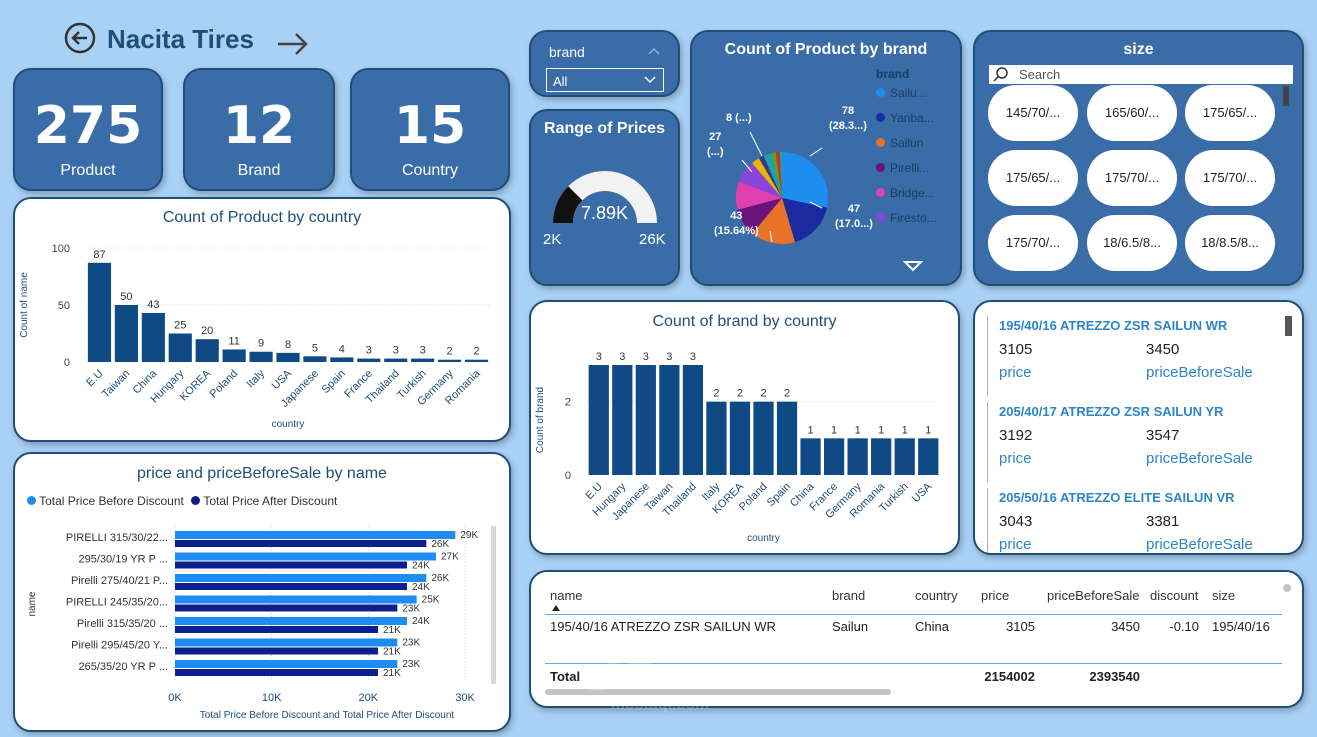 This screenshot has height=737, width=1317. Describe the element at coordinates (1174, 595) in the screenshot. I see `col-discount: discount` at that location.